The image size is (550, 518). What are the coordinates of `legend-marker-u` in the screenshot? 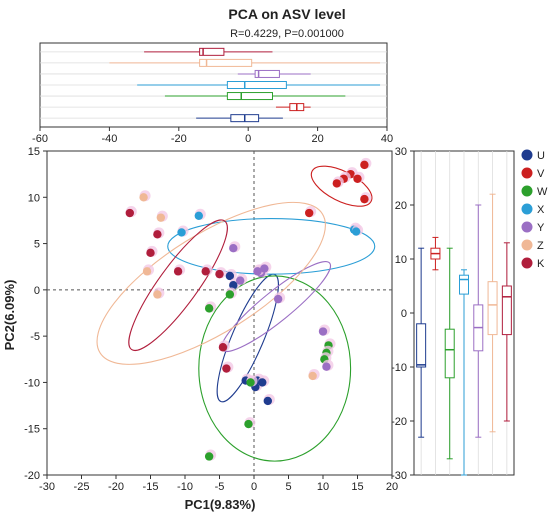 It's located at (527, 155).